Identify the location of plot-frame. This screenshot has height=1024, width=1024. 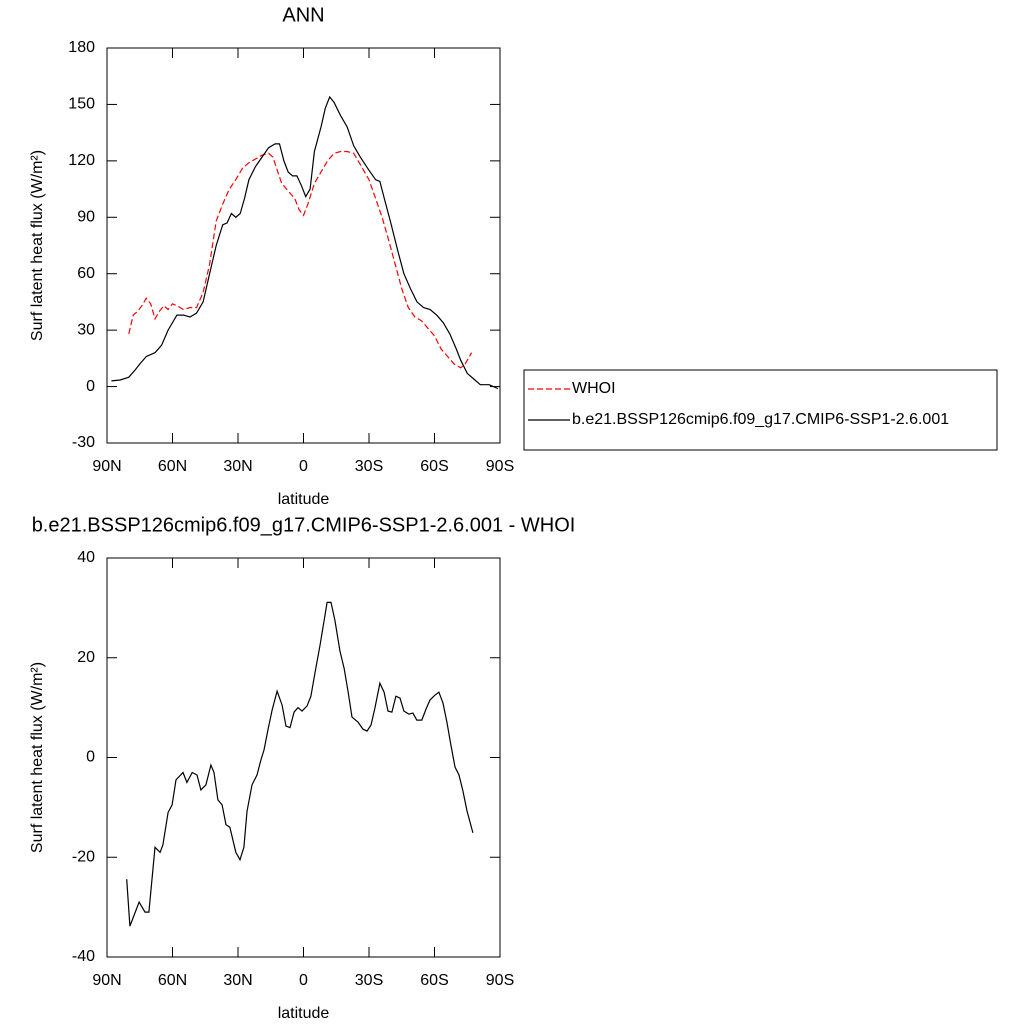
(303, 245).